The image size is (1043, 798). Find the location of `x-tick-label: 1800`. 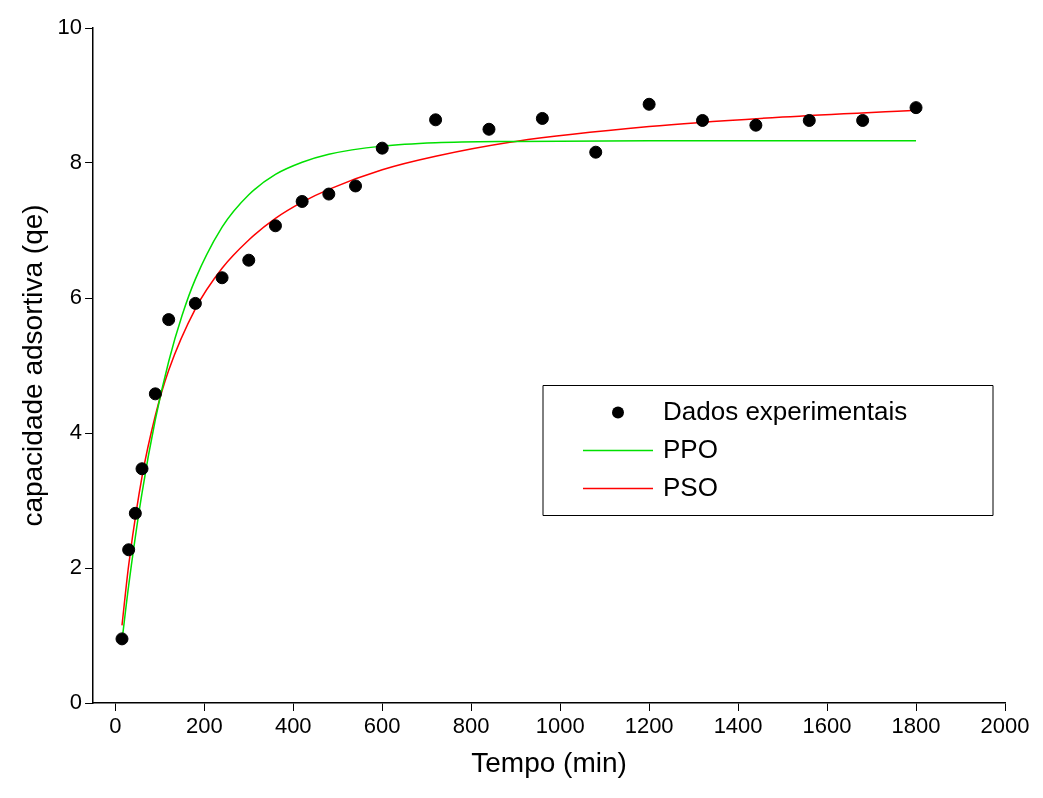

x-tick-label: 1800 is located at coordinates (916, 726).